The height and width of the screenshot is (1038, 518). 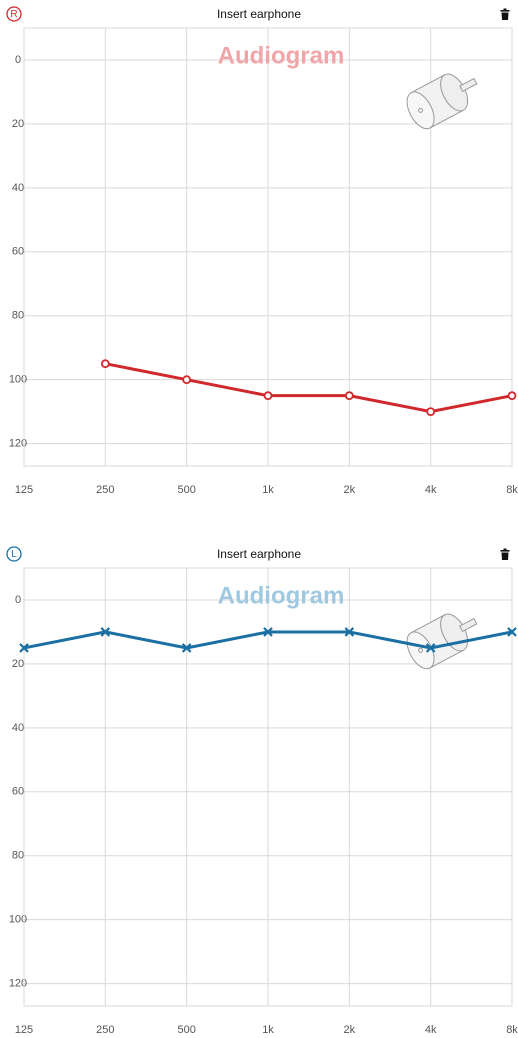 What do you see at coordinates (309, 388) in the screenshot?
I see `threshold-line` at bounding box center [309, 388].